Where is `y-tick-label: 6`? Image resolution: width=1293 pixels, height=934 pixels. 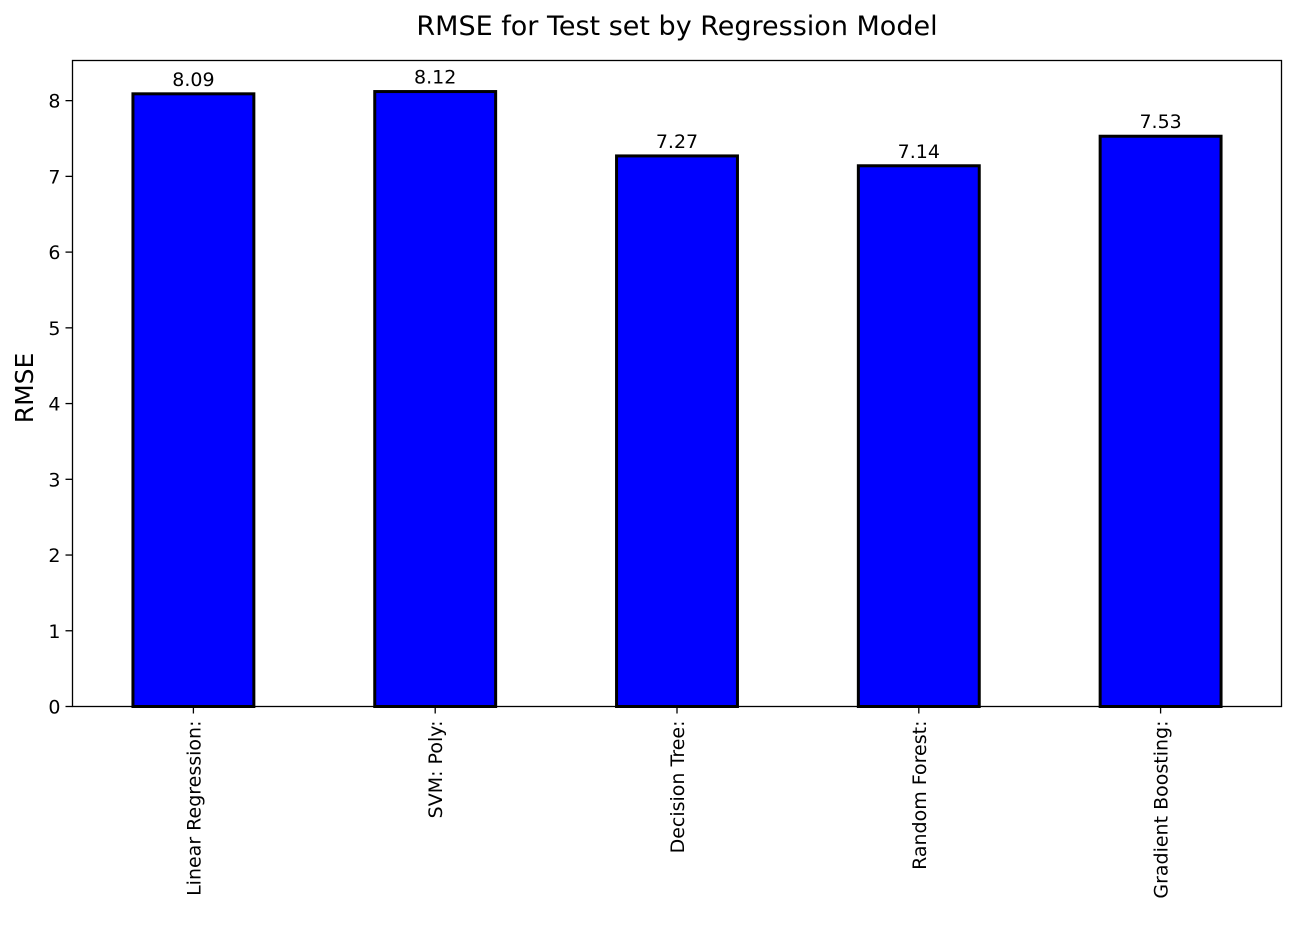 y-tick-label: 6 is located at coordinates (54, 253).